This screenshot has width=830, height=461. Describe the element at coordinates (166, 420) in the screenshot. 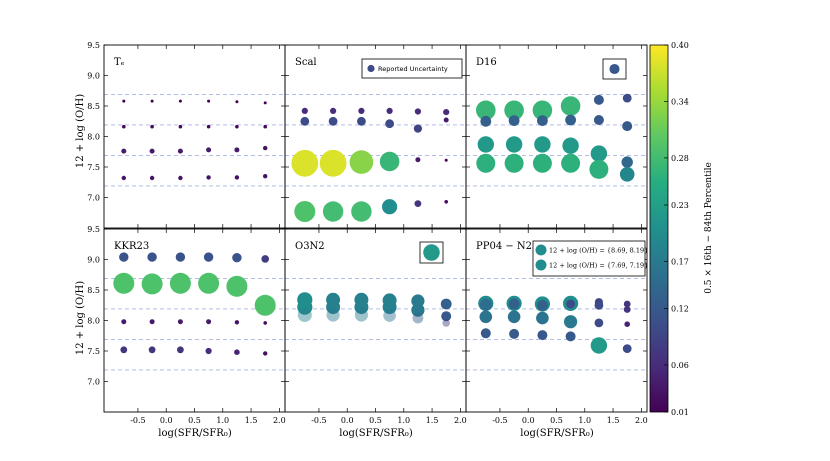

I see `x-tick-label: 0.0` at that location.